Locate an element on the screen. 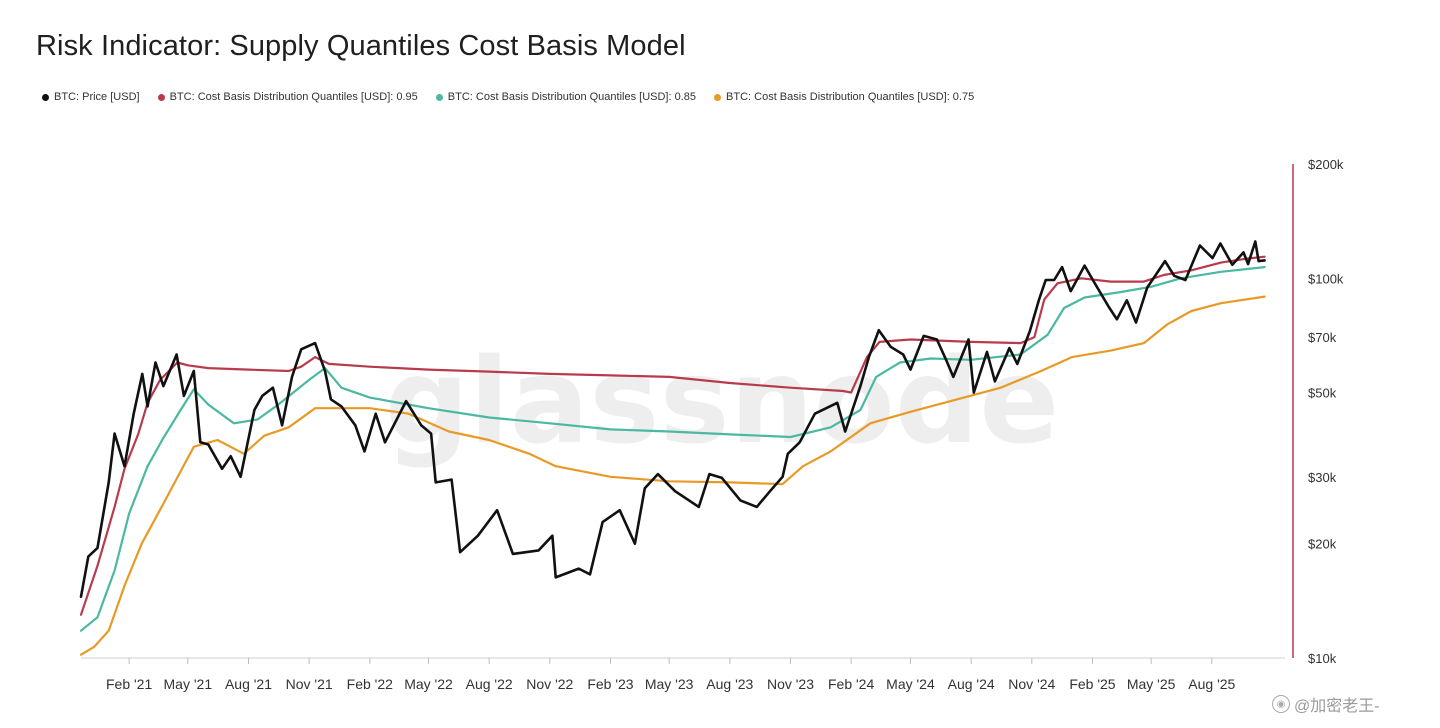  legend-dot-q75 is located at coordinates (718, 97).